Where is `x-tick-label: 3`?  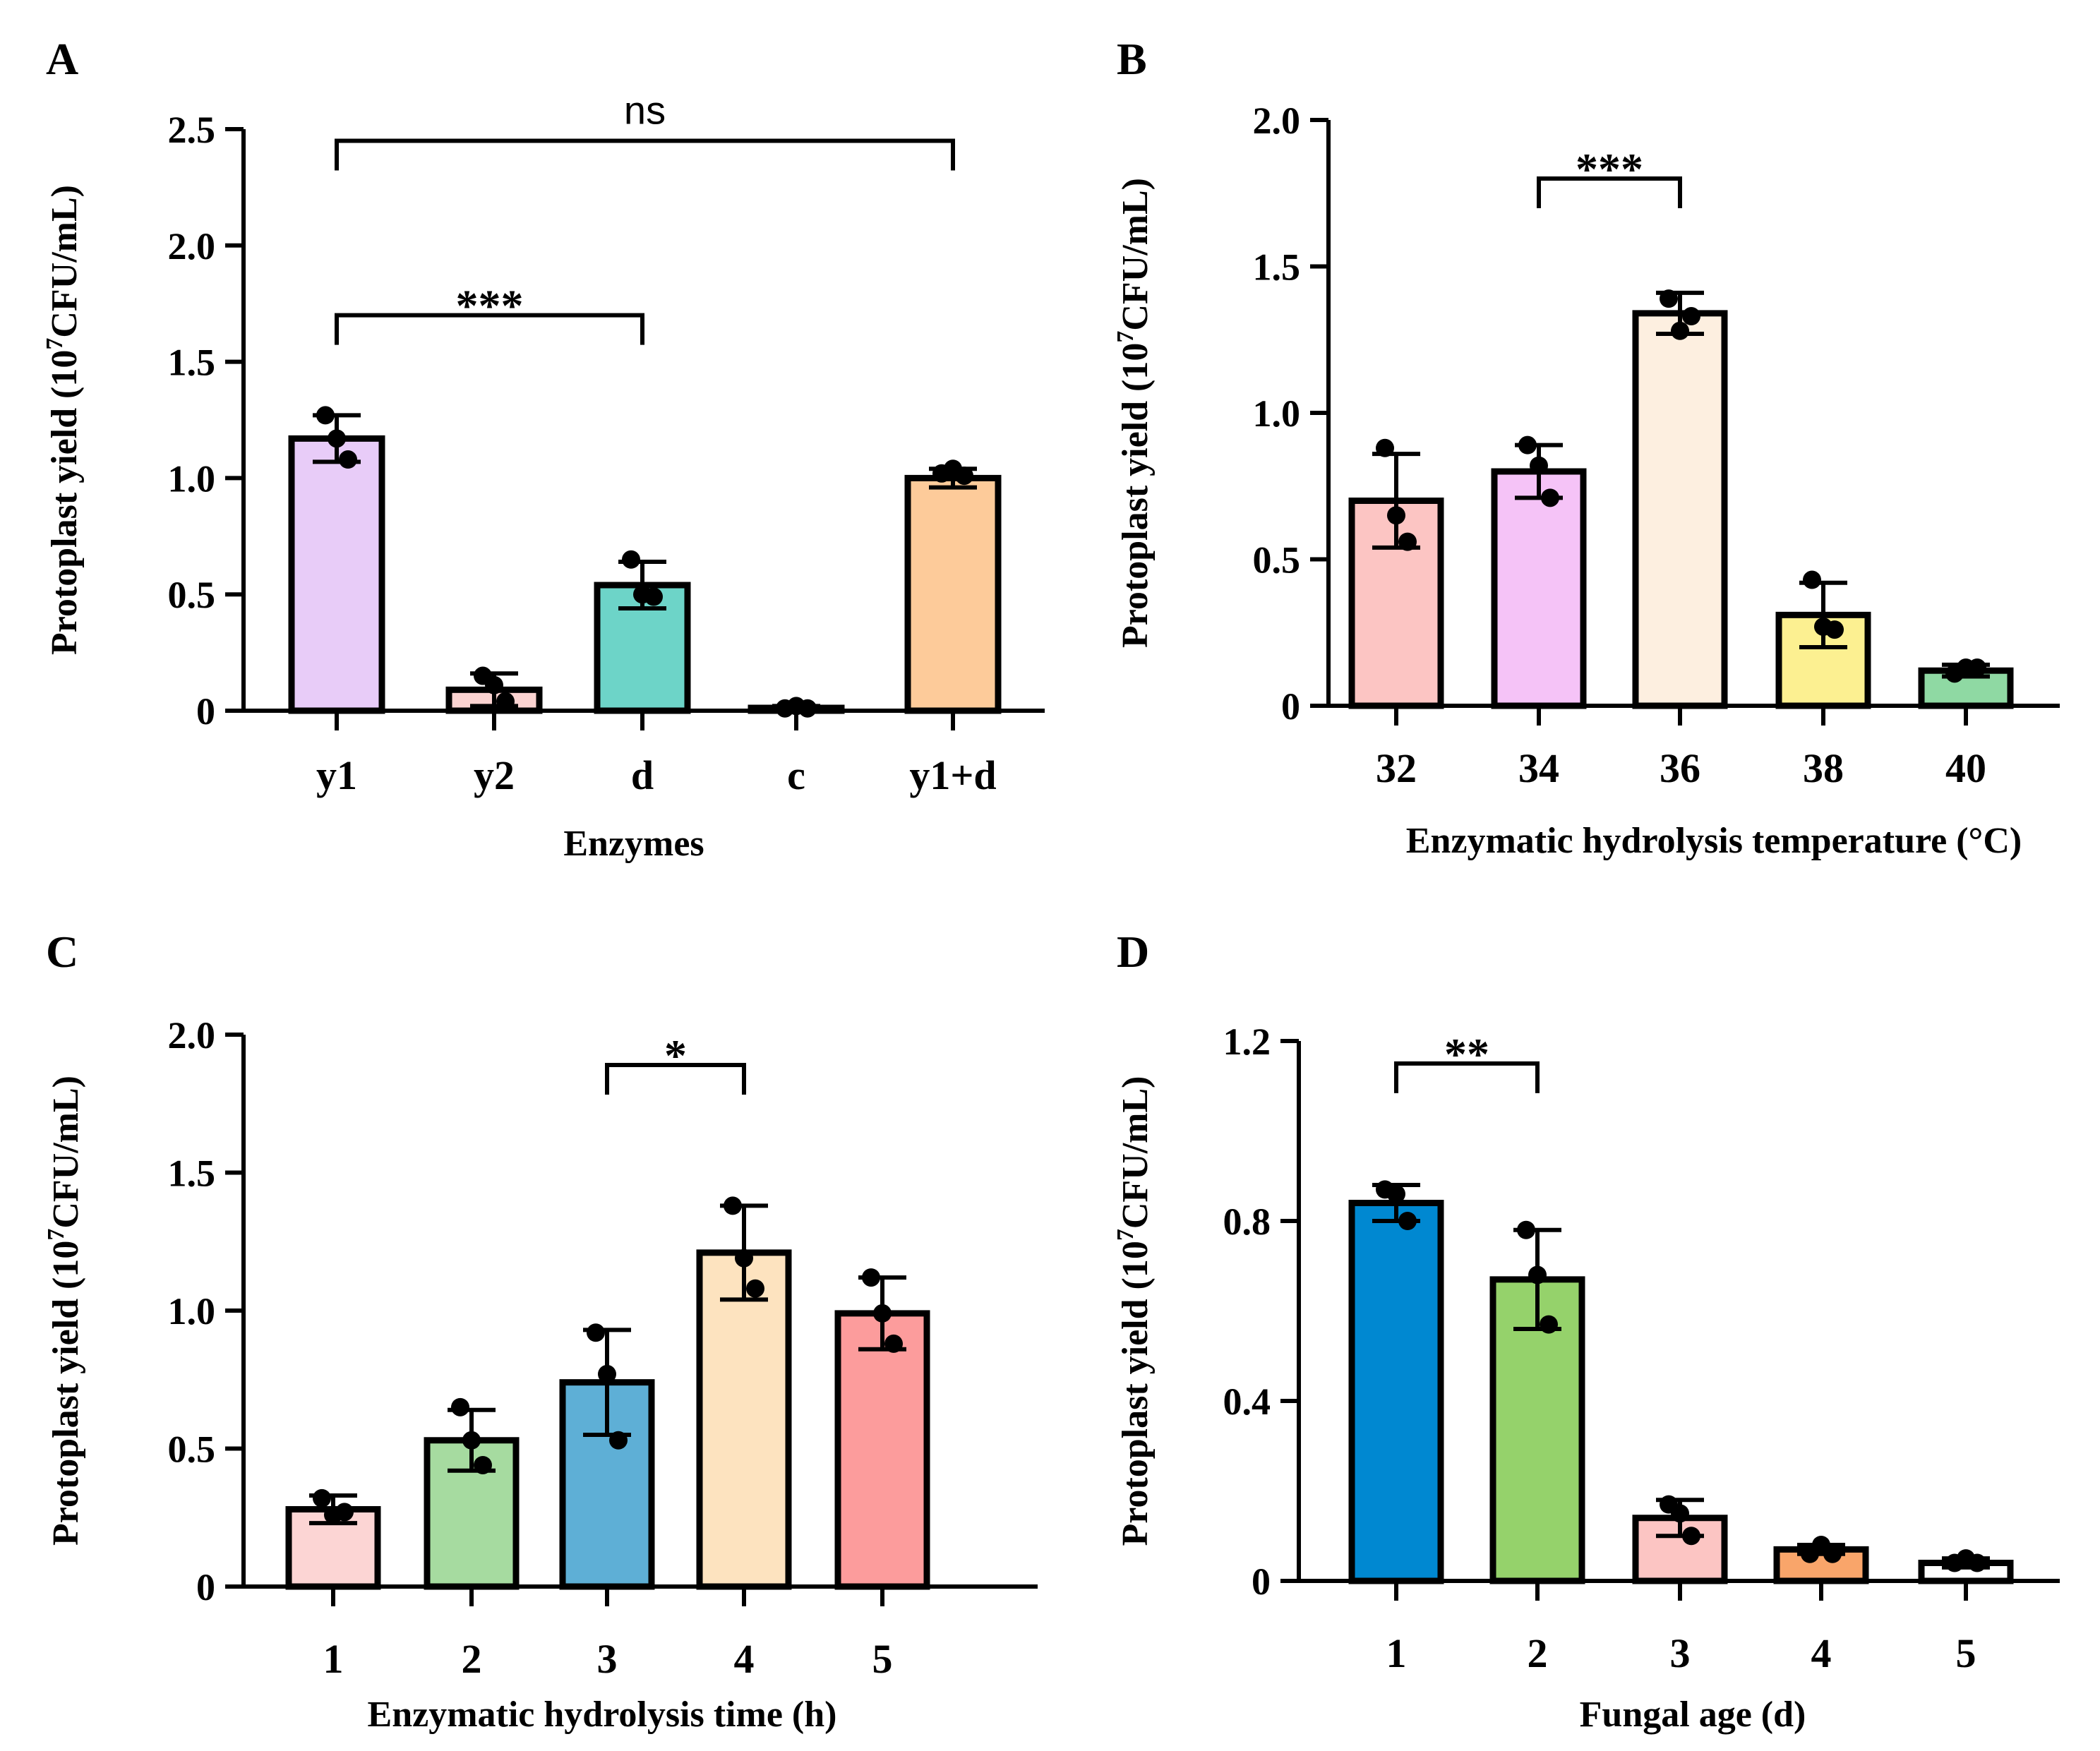
x-tick-label: 3 is located at coordinates (607, 1659).